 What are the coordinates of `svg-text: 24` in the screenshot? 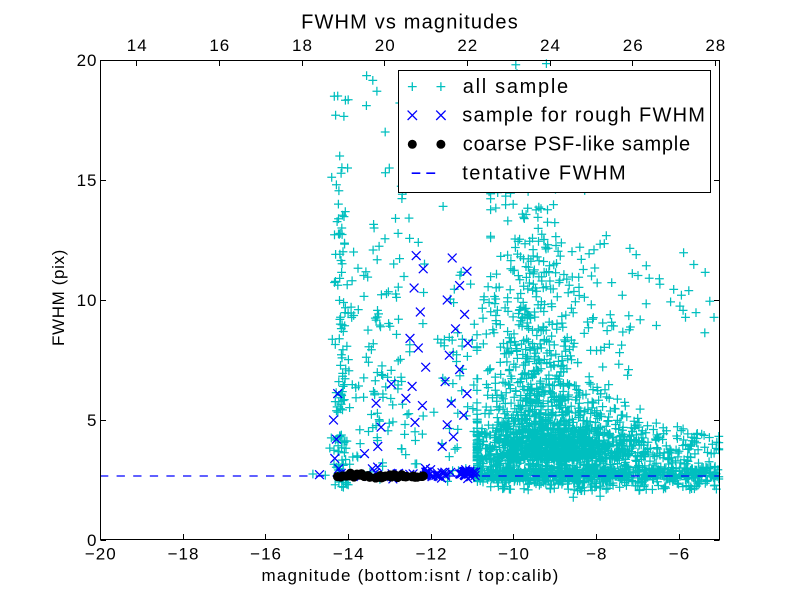 It's located at (550, 45).